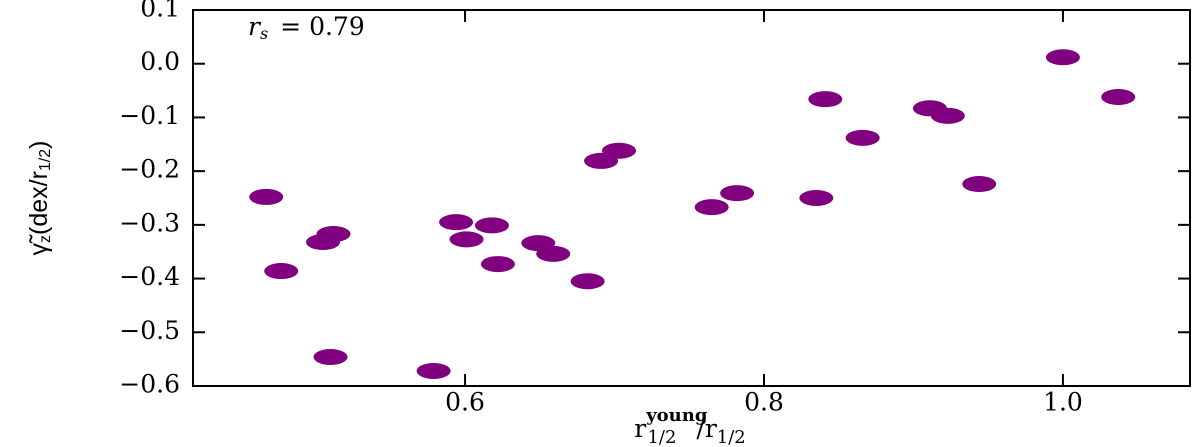 This screenshot has height=447, width=1196. Describe the element at coordinates (39, 145) in the screenshot. I see `y-label-end: )` at that location.